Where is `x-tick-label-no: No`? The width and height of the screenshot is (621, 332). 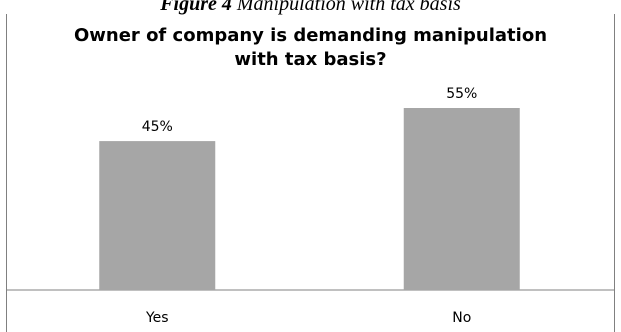 x-tick-label-no: No is located at coordinates (461, 318).